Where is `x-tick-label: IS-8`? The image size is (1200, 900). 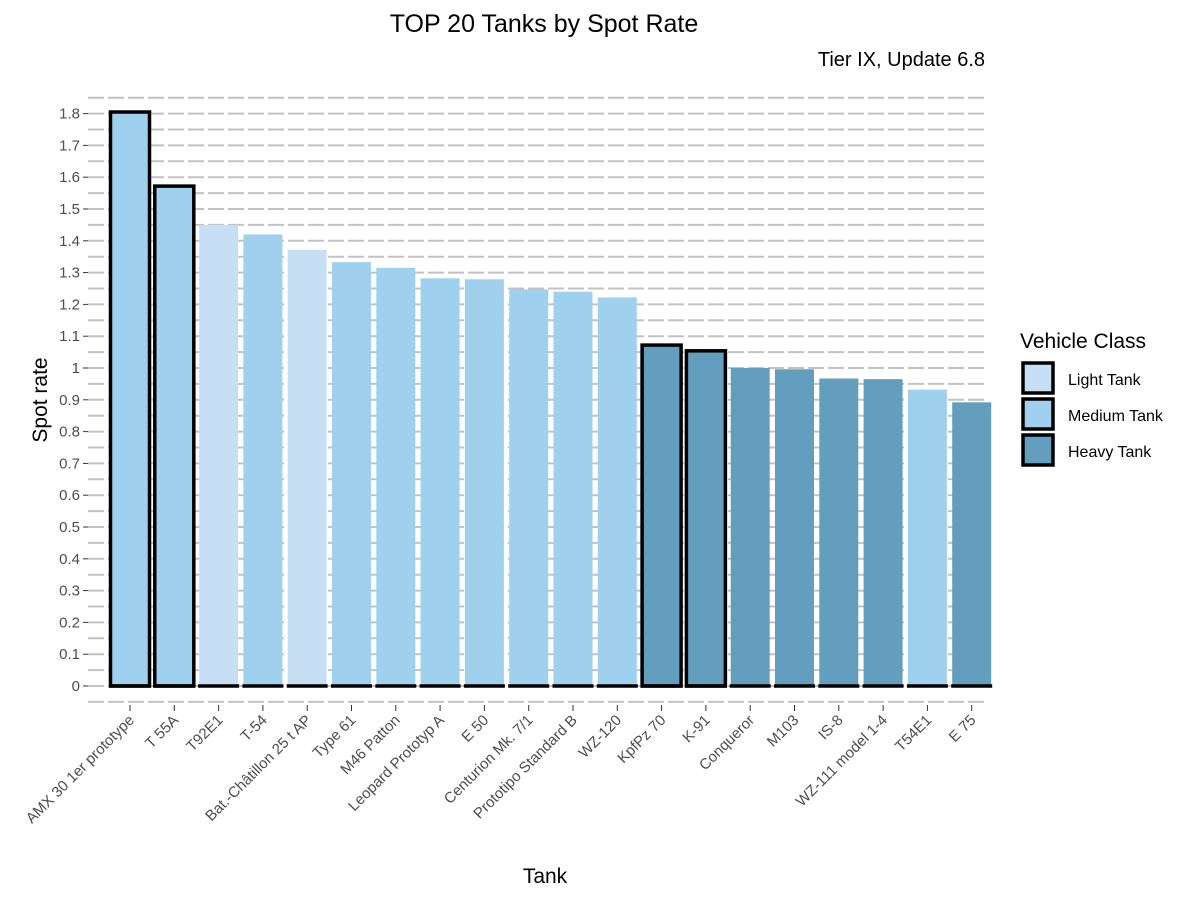
x-tick-label: IS-8 is located at coordinates (830, 727).